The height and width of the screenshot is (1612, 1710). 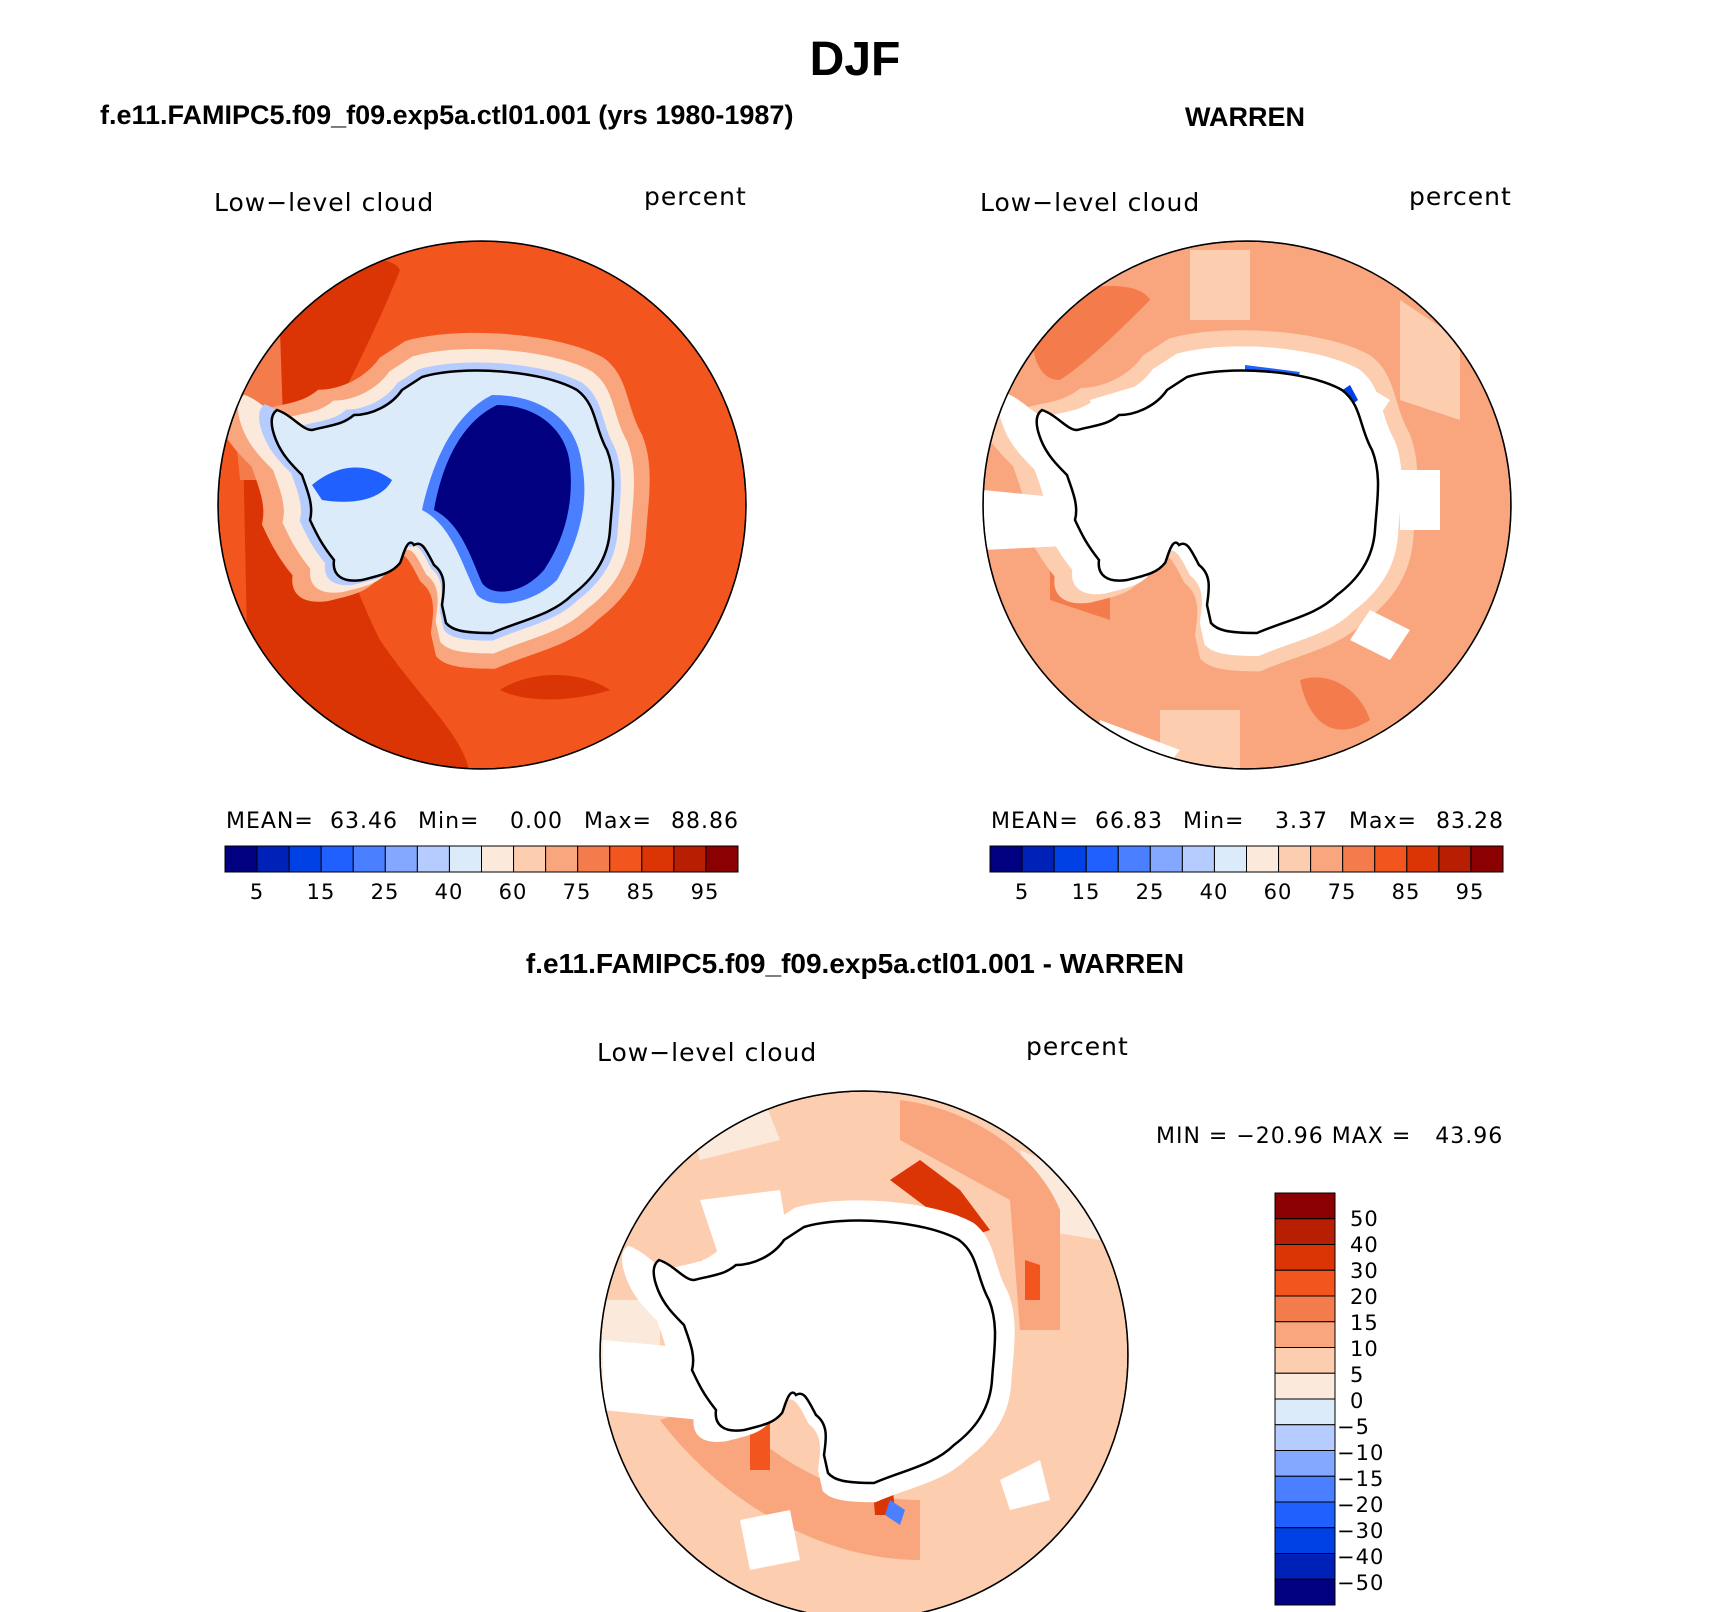 What do you see at coordinates (1364, 1245) in the screenshot?
I see `panel3-cb-label: 40` at bounding box center [1364, 1245].